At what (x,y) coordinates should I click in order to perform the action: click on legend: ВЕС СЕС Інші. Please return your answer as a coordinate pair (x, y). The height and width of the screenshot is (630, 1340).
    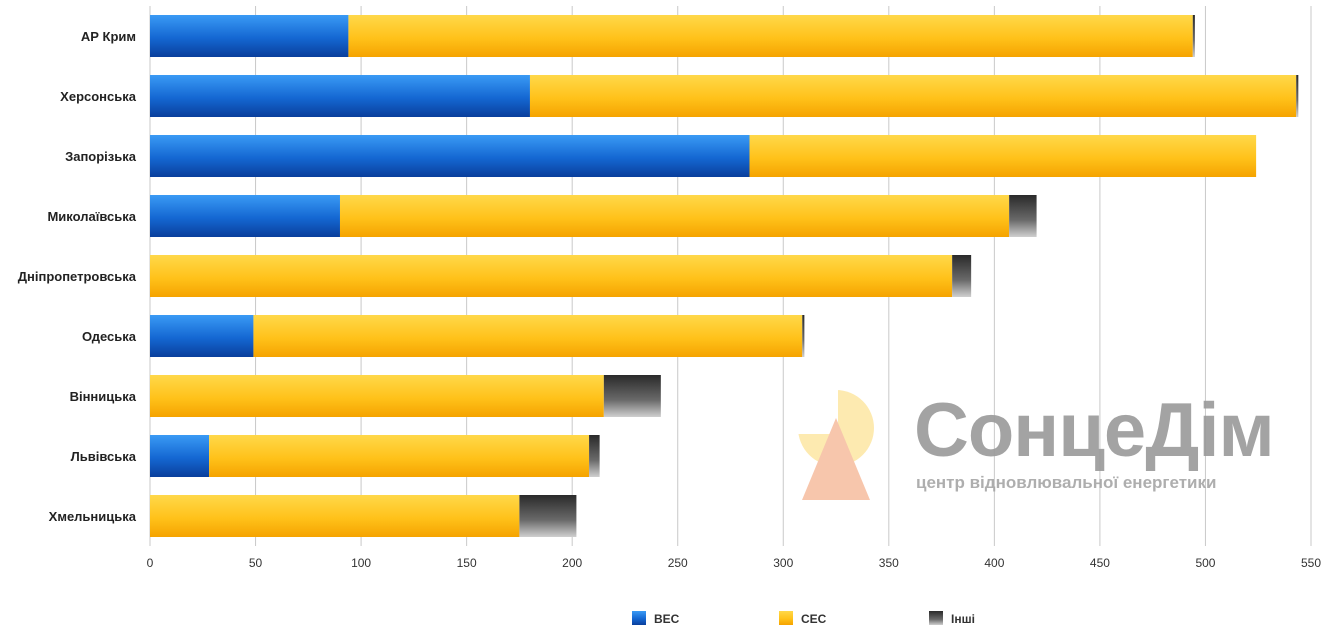
    Looking at the image, I should click on (803, 618).